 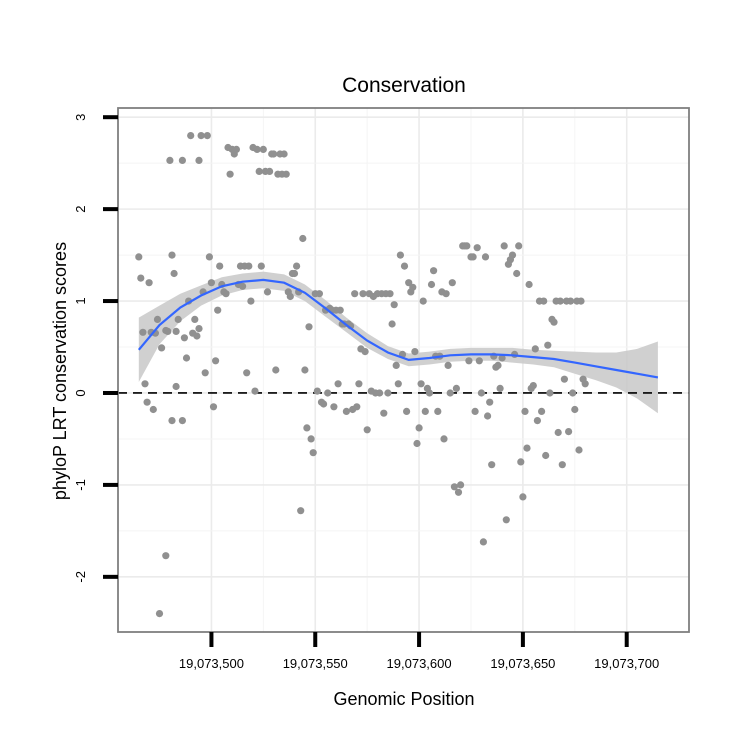 What do you see at coordinates (80, 117) in the screenshot?
I see `y-tick-label: 3` at bounding box center [80, 117].